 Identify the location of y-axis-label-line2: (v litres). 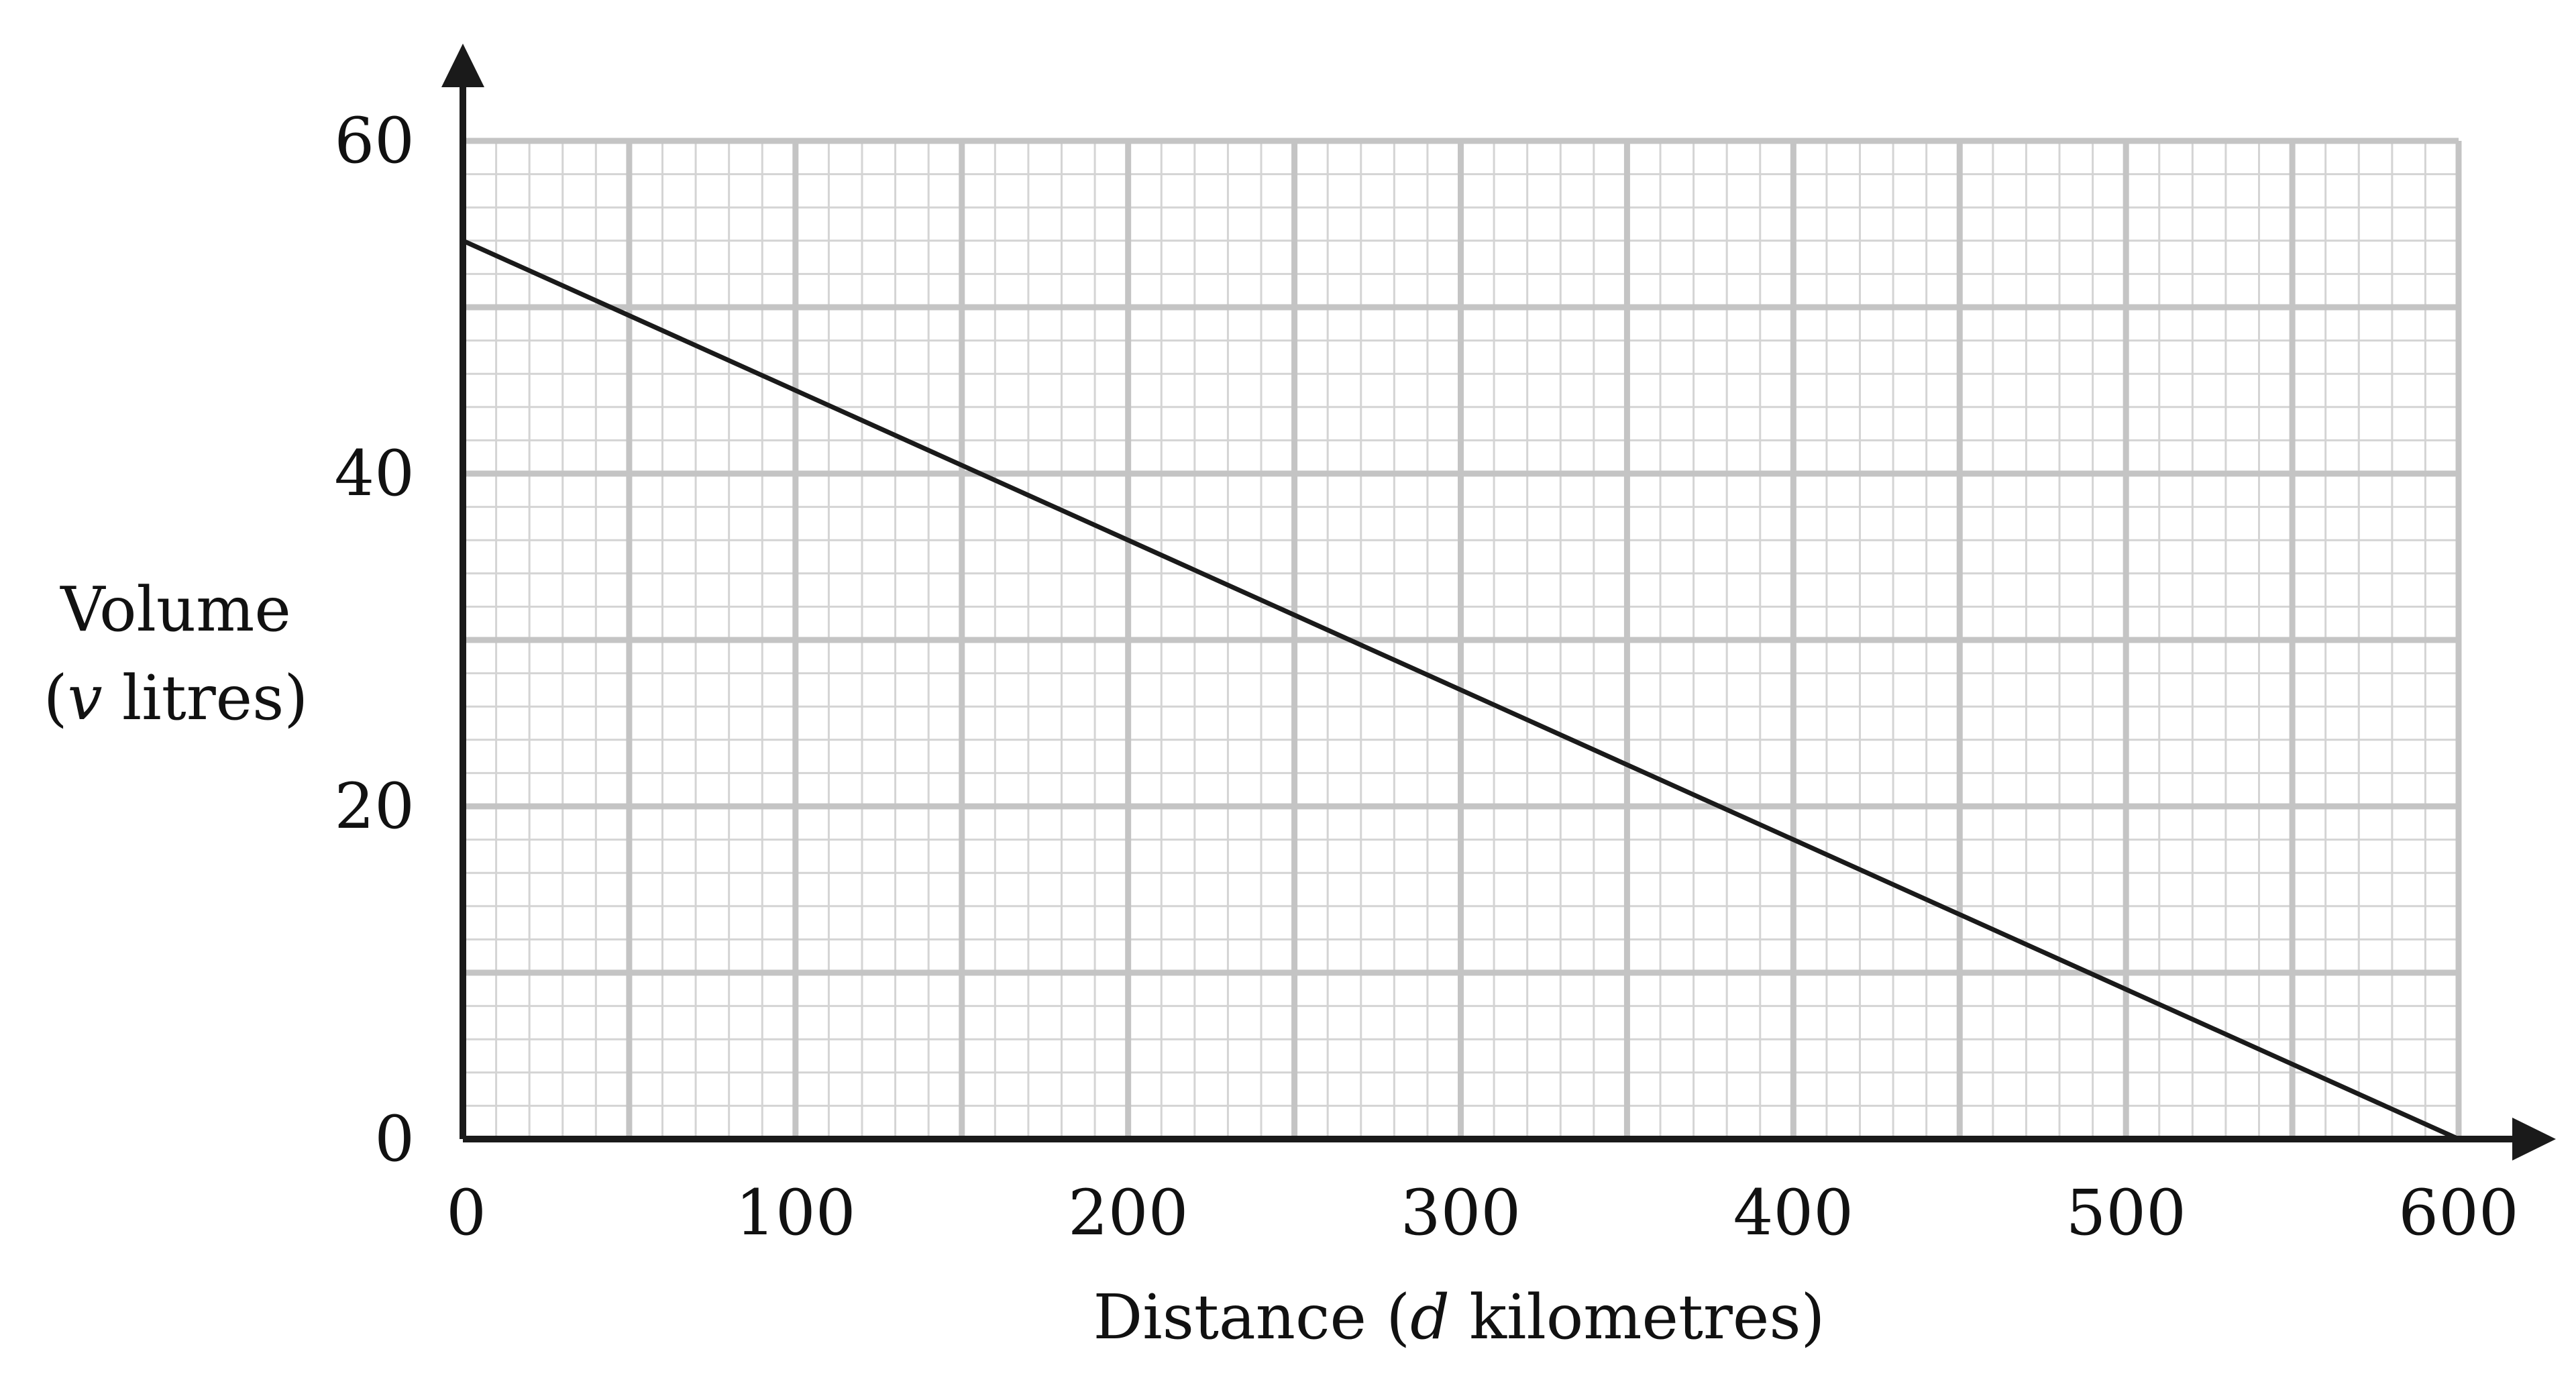
(176, 698).